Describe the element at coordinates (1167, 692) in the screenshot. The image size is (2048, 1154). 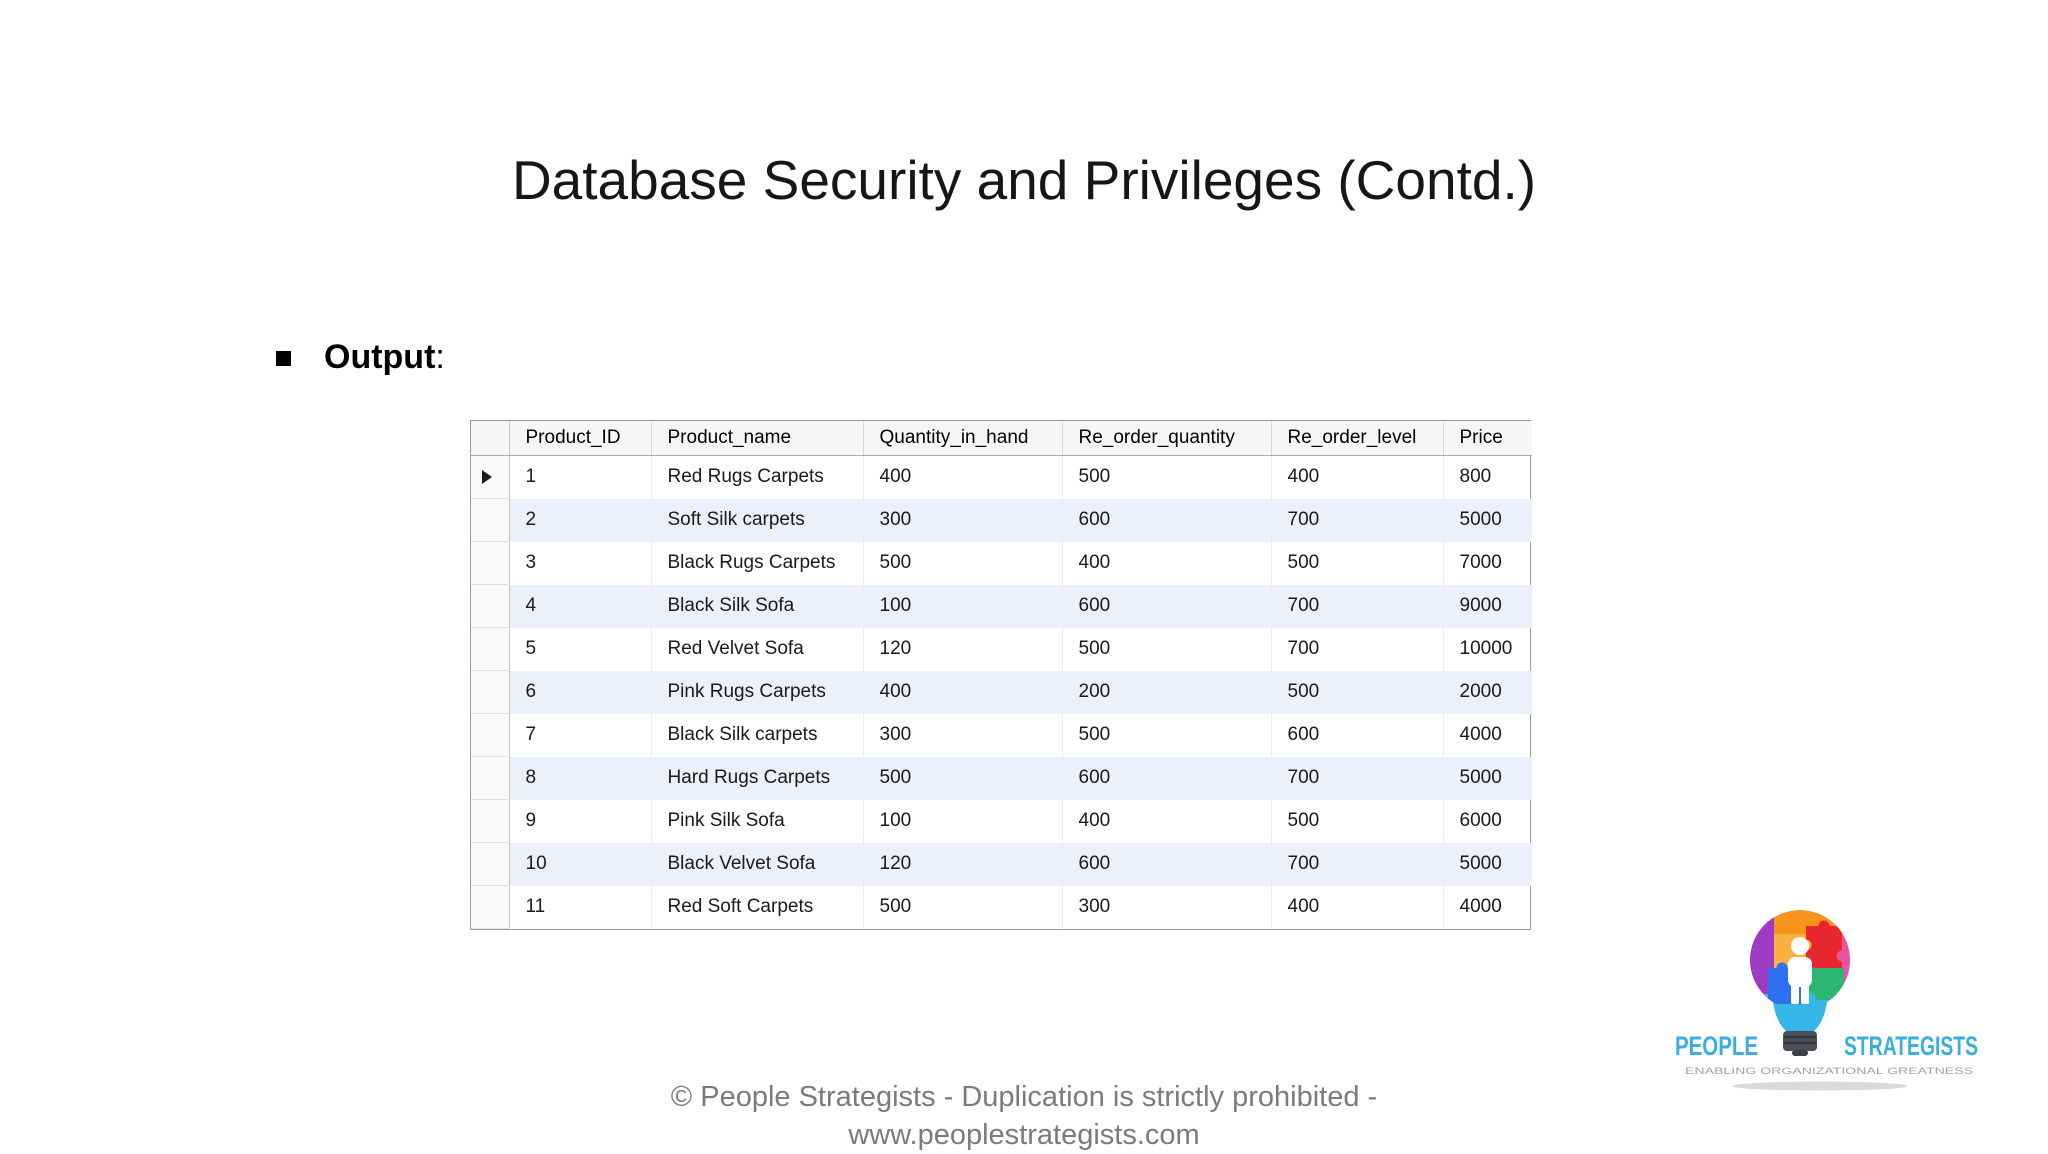
I see `grid-cell: 200` at that location.